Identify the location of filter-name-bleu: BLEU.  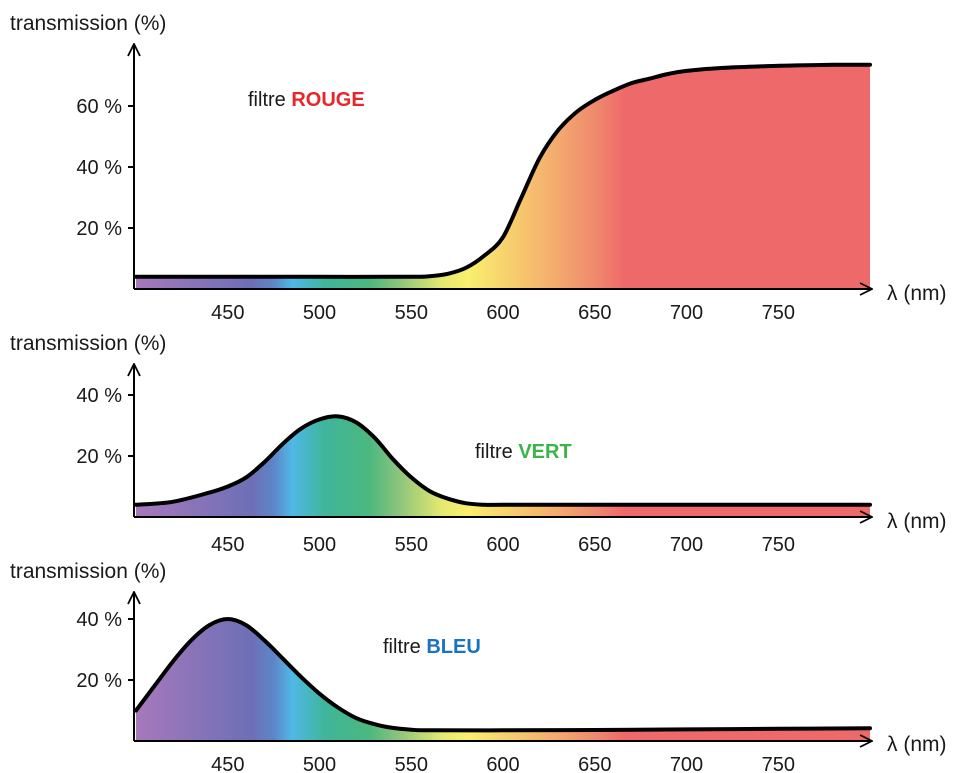
(453, 647).